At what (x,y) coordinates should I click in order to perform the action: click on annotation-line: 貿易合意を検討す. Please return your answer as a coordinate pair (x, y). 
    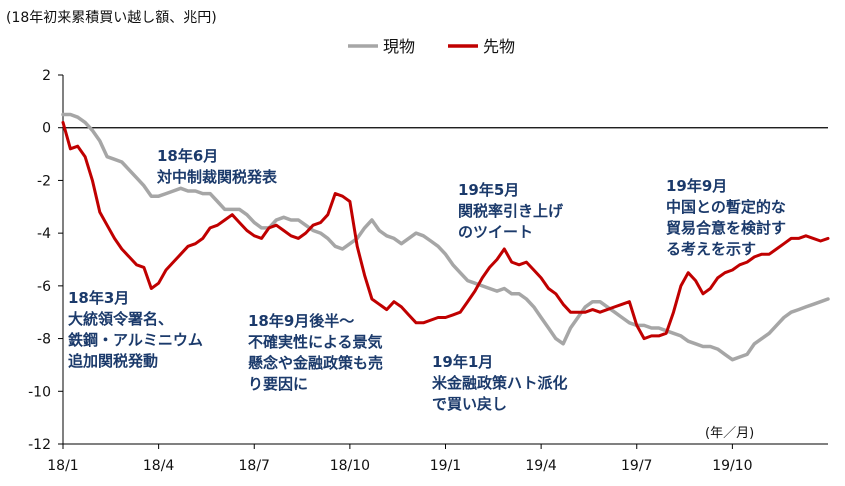
    Looking at the image, I should click on (726, 228).